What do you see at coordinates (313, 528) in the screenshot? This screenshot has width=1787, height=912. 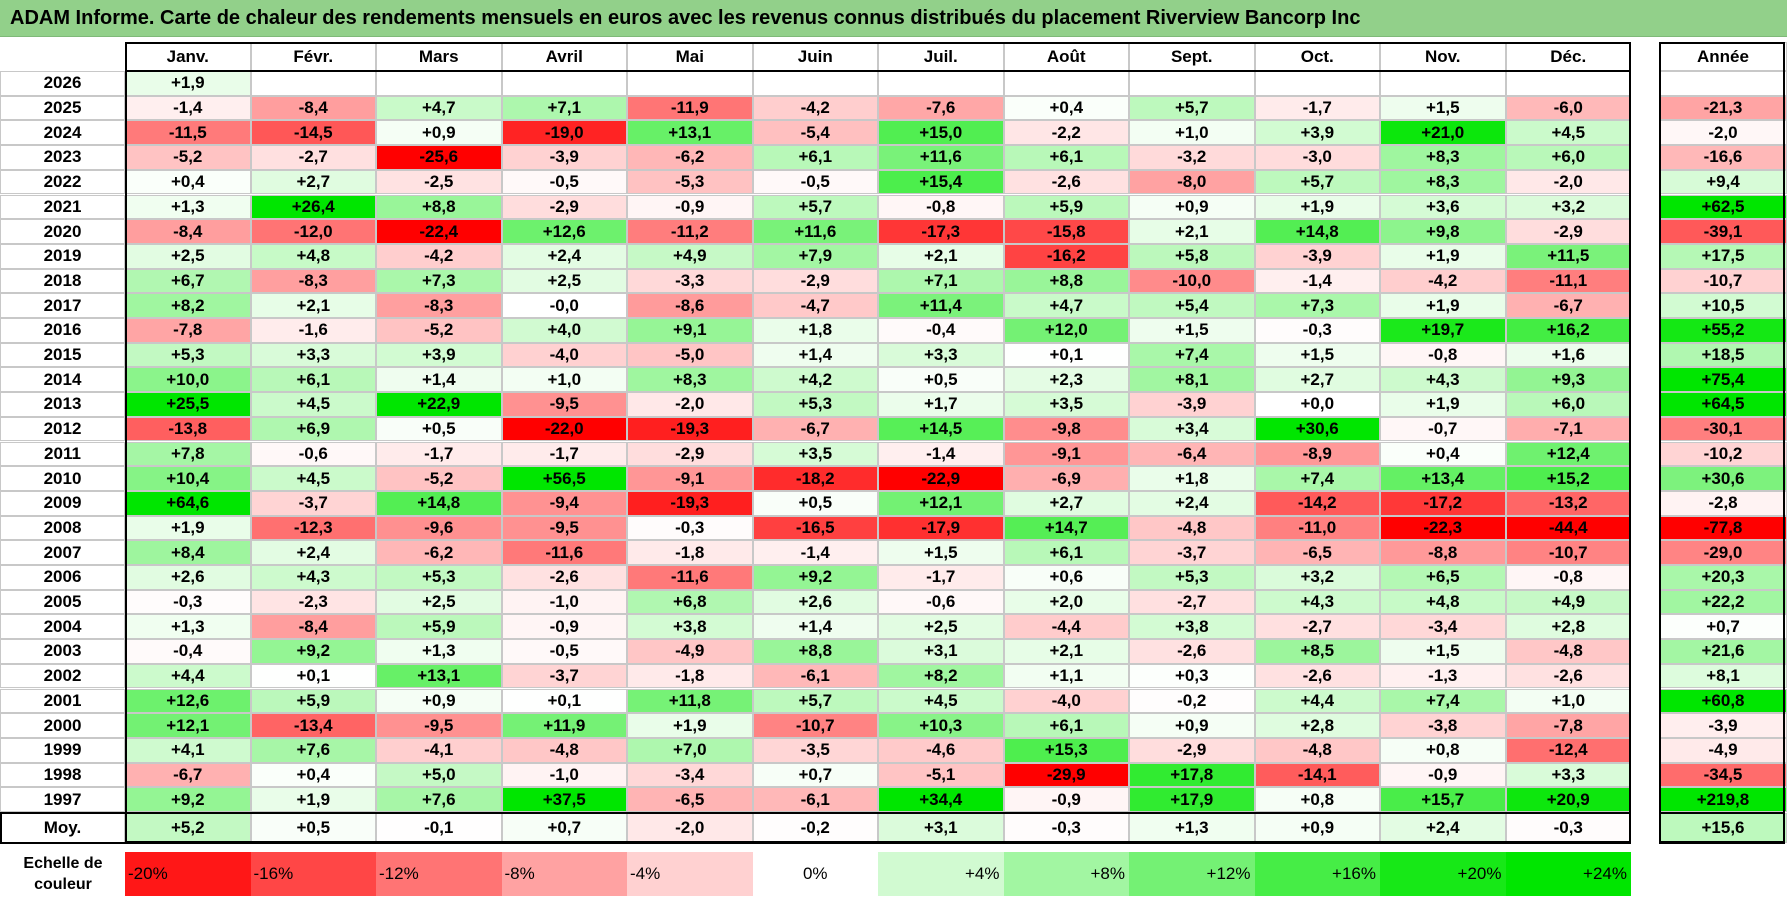 I see `heat-cell: -12,3` at bounding box center [313, 528].